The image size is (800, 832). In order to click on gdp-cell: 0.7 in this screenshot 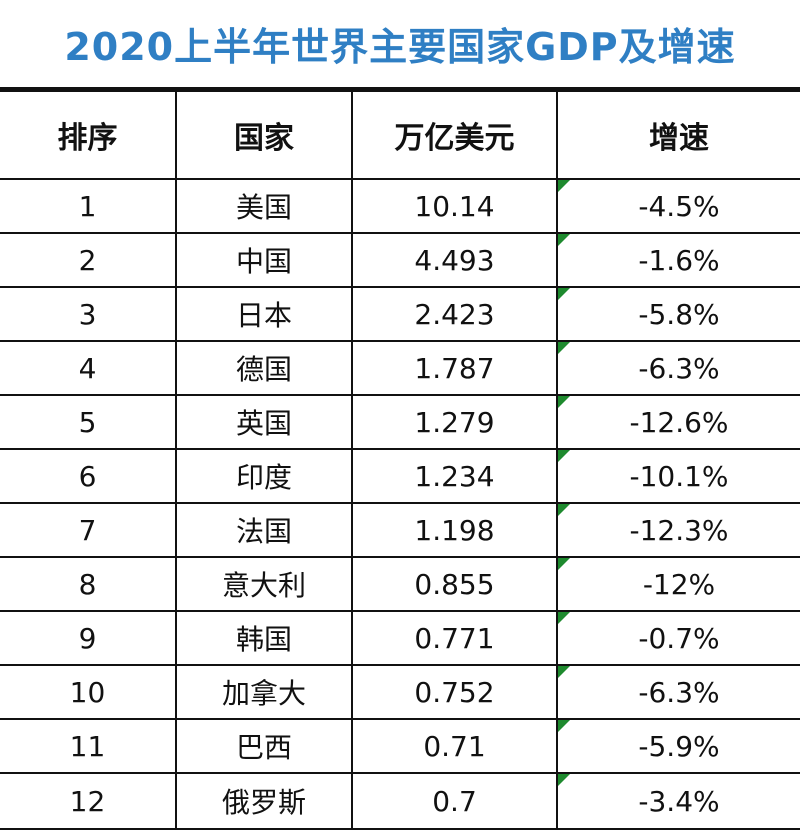, I will do `click(454, 801)`.